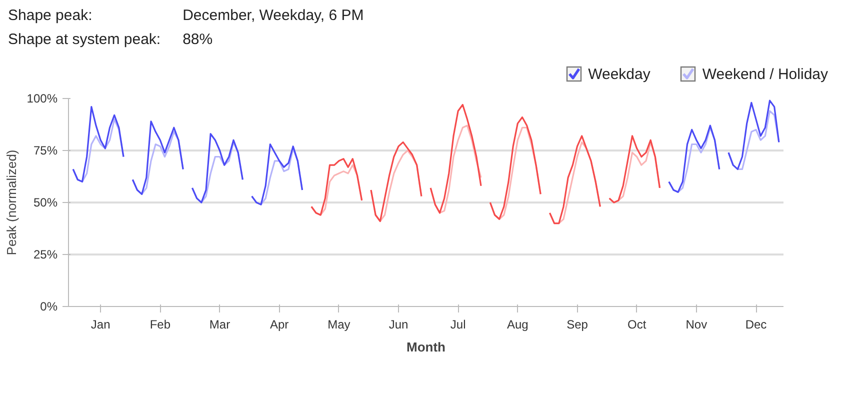  Describe the element at coordinates (45, 203) in the screenshot. I see `y-tick-label: 50%` at that location.